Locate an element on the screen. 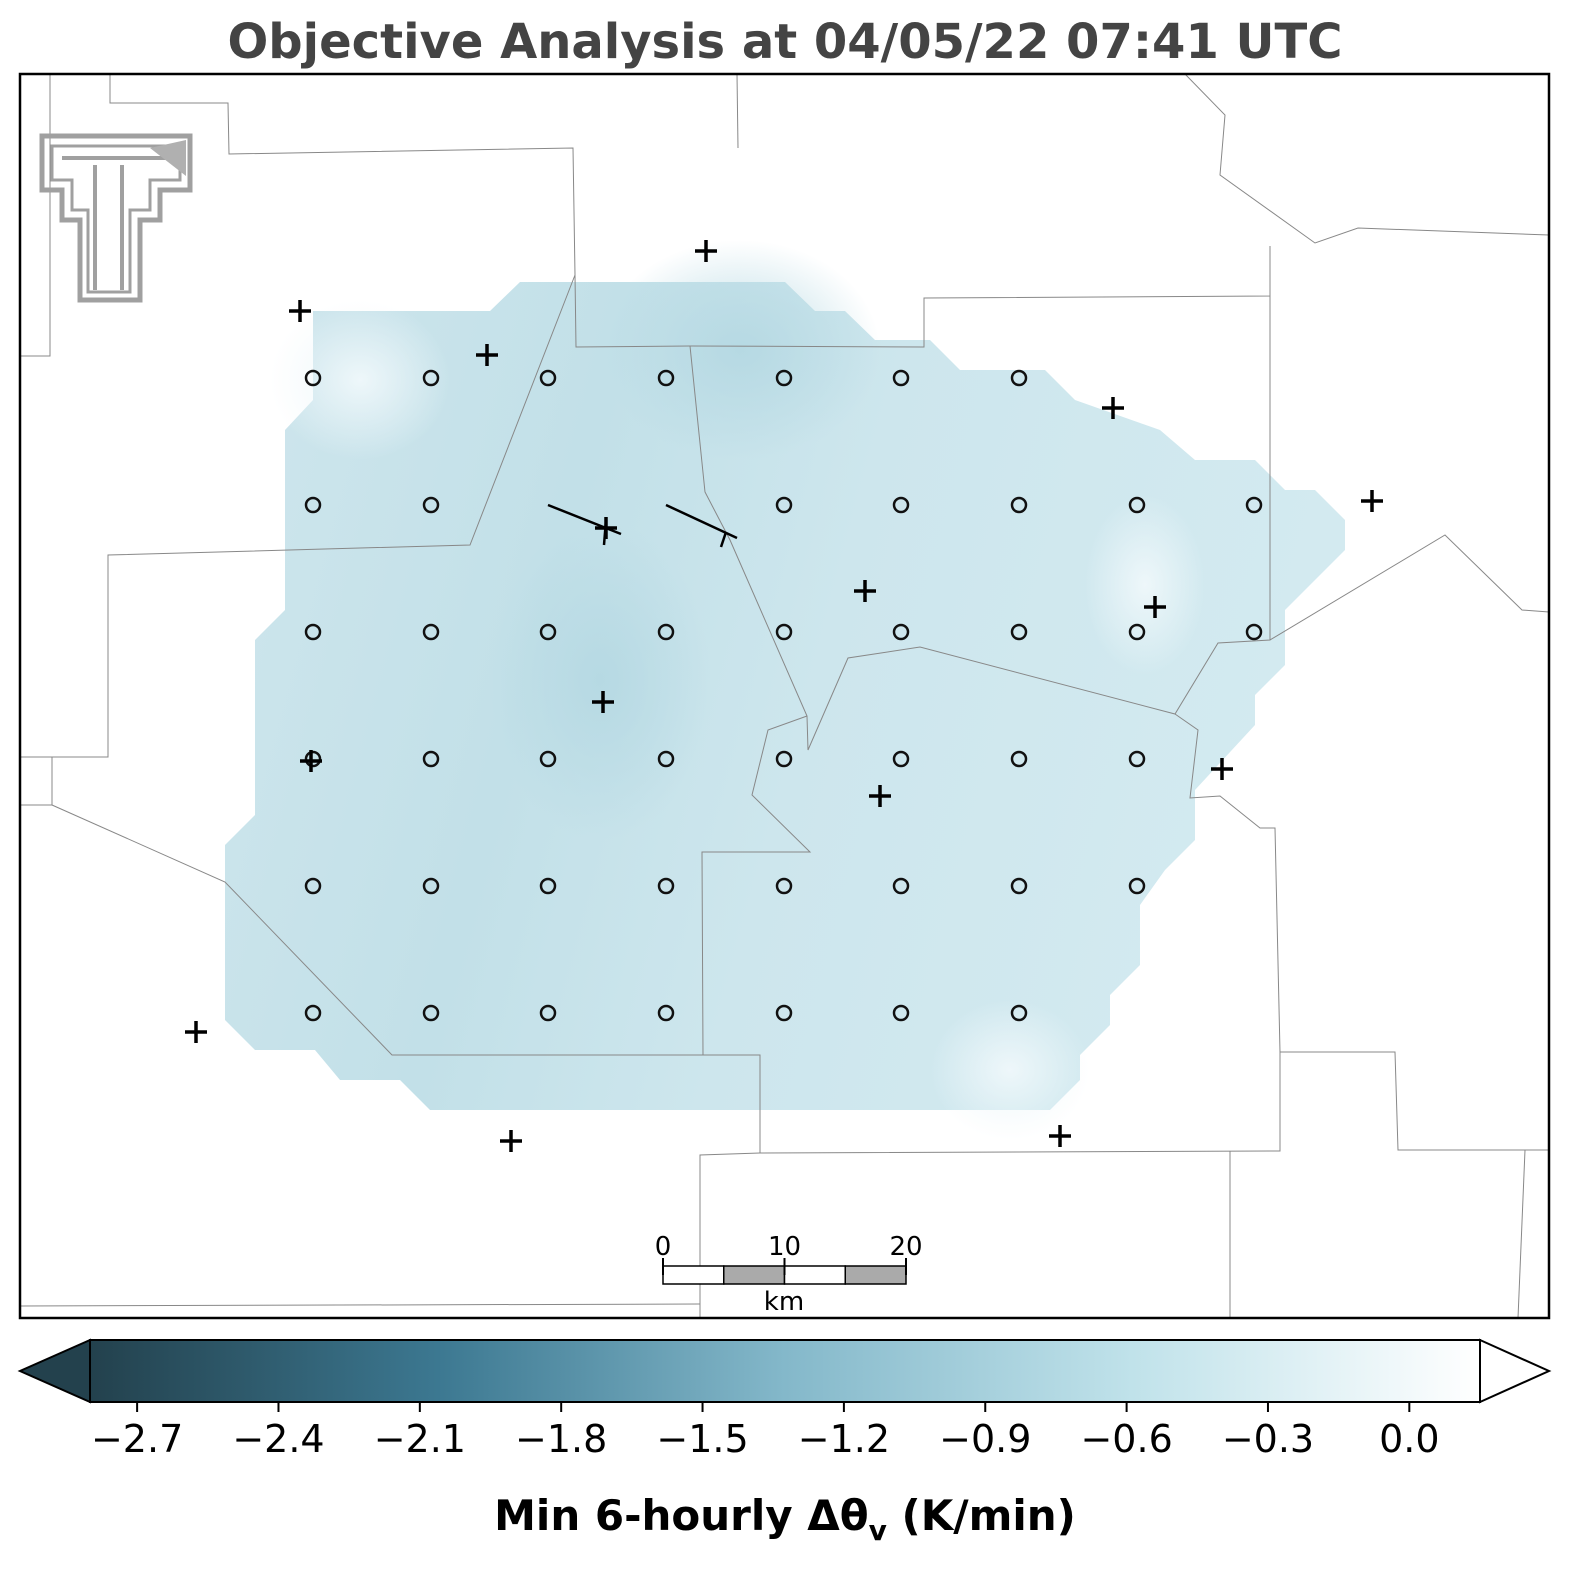  scale-unit: km is located at coordinates (784, 1302).